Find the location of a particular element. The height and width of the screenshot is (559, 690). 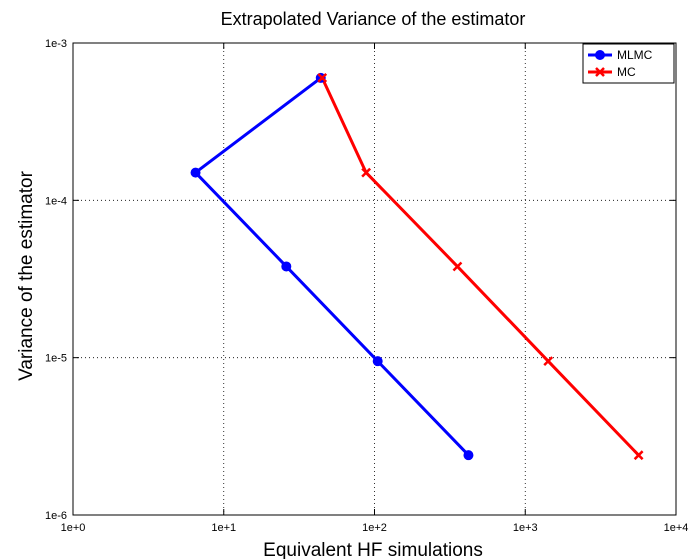

x-tick-label: 1e+2 is located at coordinates (374, 528).